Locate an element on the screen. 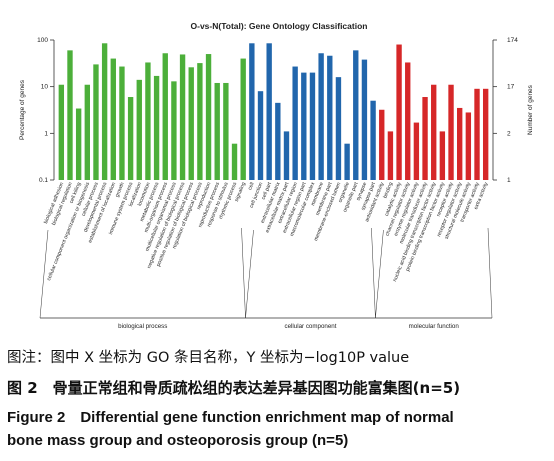 The height and width of the screenshot is (461, 554). y-tick-label-right: 17 is located at coordinates (511, 87).